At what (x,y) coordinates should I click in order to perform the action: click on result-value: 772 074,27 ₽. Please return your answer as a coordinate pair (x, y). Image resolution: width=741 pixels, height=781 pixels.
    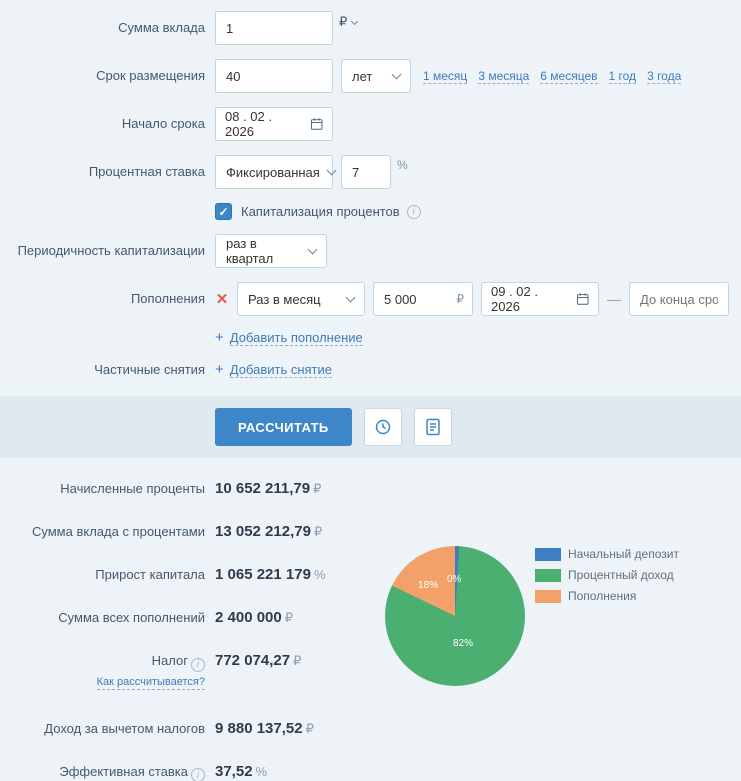
    Looking at the image, I should click on (258, 660).